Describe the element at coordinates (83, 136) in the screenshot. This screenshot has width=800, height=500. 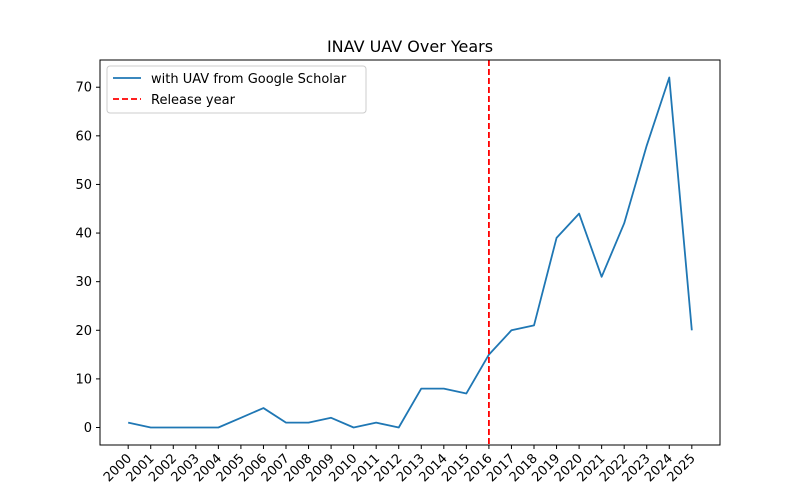
I see `y-tick-label: 60` at that location.